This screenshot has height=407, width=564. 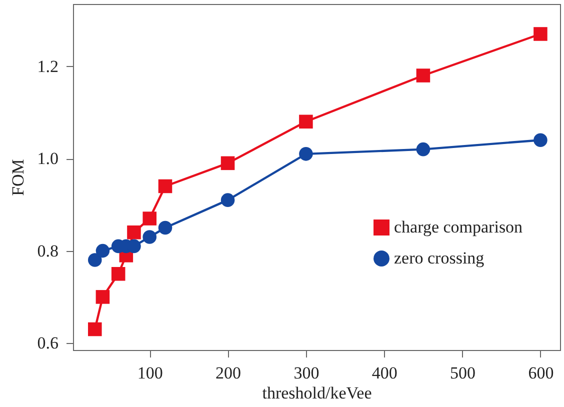 I want to click on x-tick-label: 100, so click(x=150, y=373).